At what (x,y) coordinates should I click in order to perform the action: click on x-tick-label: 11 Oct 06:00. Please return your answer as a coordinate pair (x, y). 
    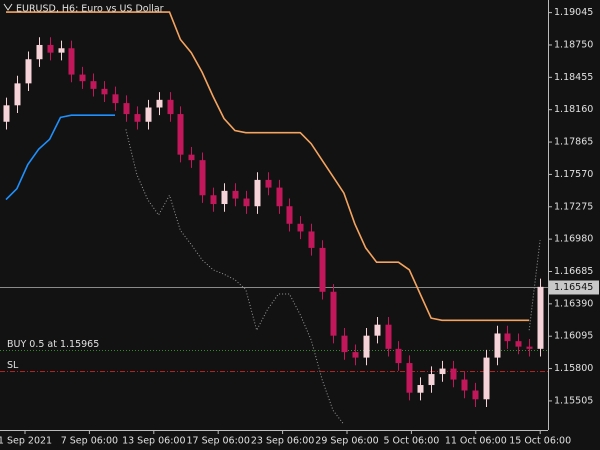
    Looking at the image, I should click on (476, 441).